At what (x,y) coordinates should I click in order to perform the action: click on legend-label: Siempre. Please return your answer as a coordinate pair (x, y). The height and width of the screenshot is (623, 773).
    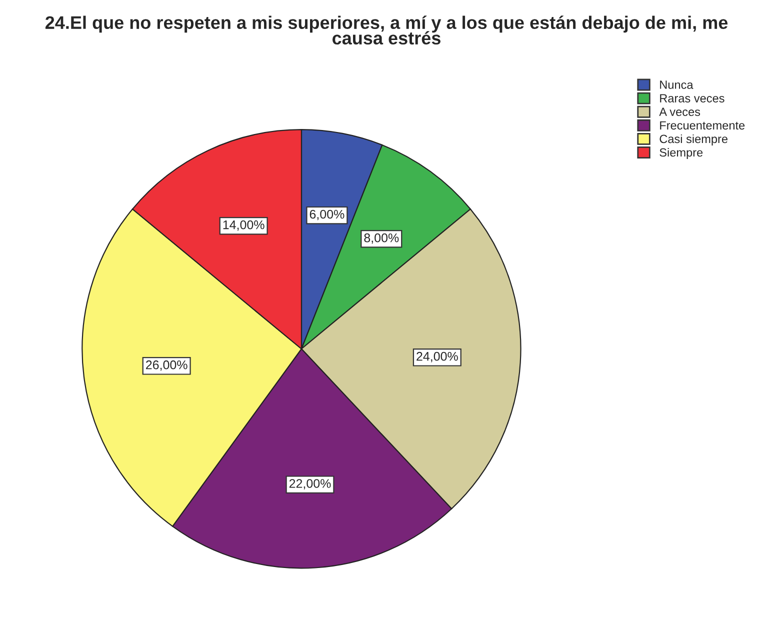
    Looking at the image, I should click on (681, 153).